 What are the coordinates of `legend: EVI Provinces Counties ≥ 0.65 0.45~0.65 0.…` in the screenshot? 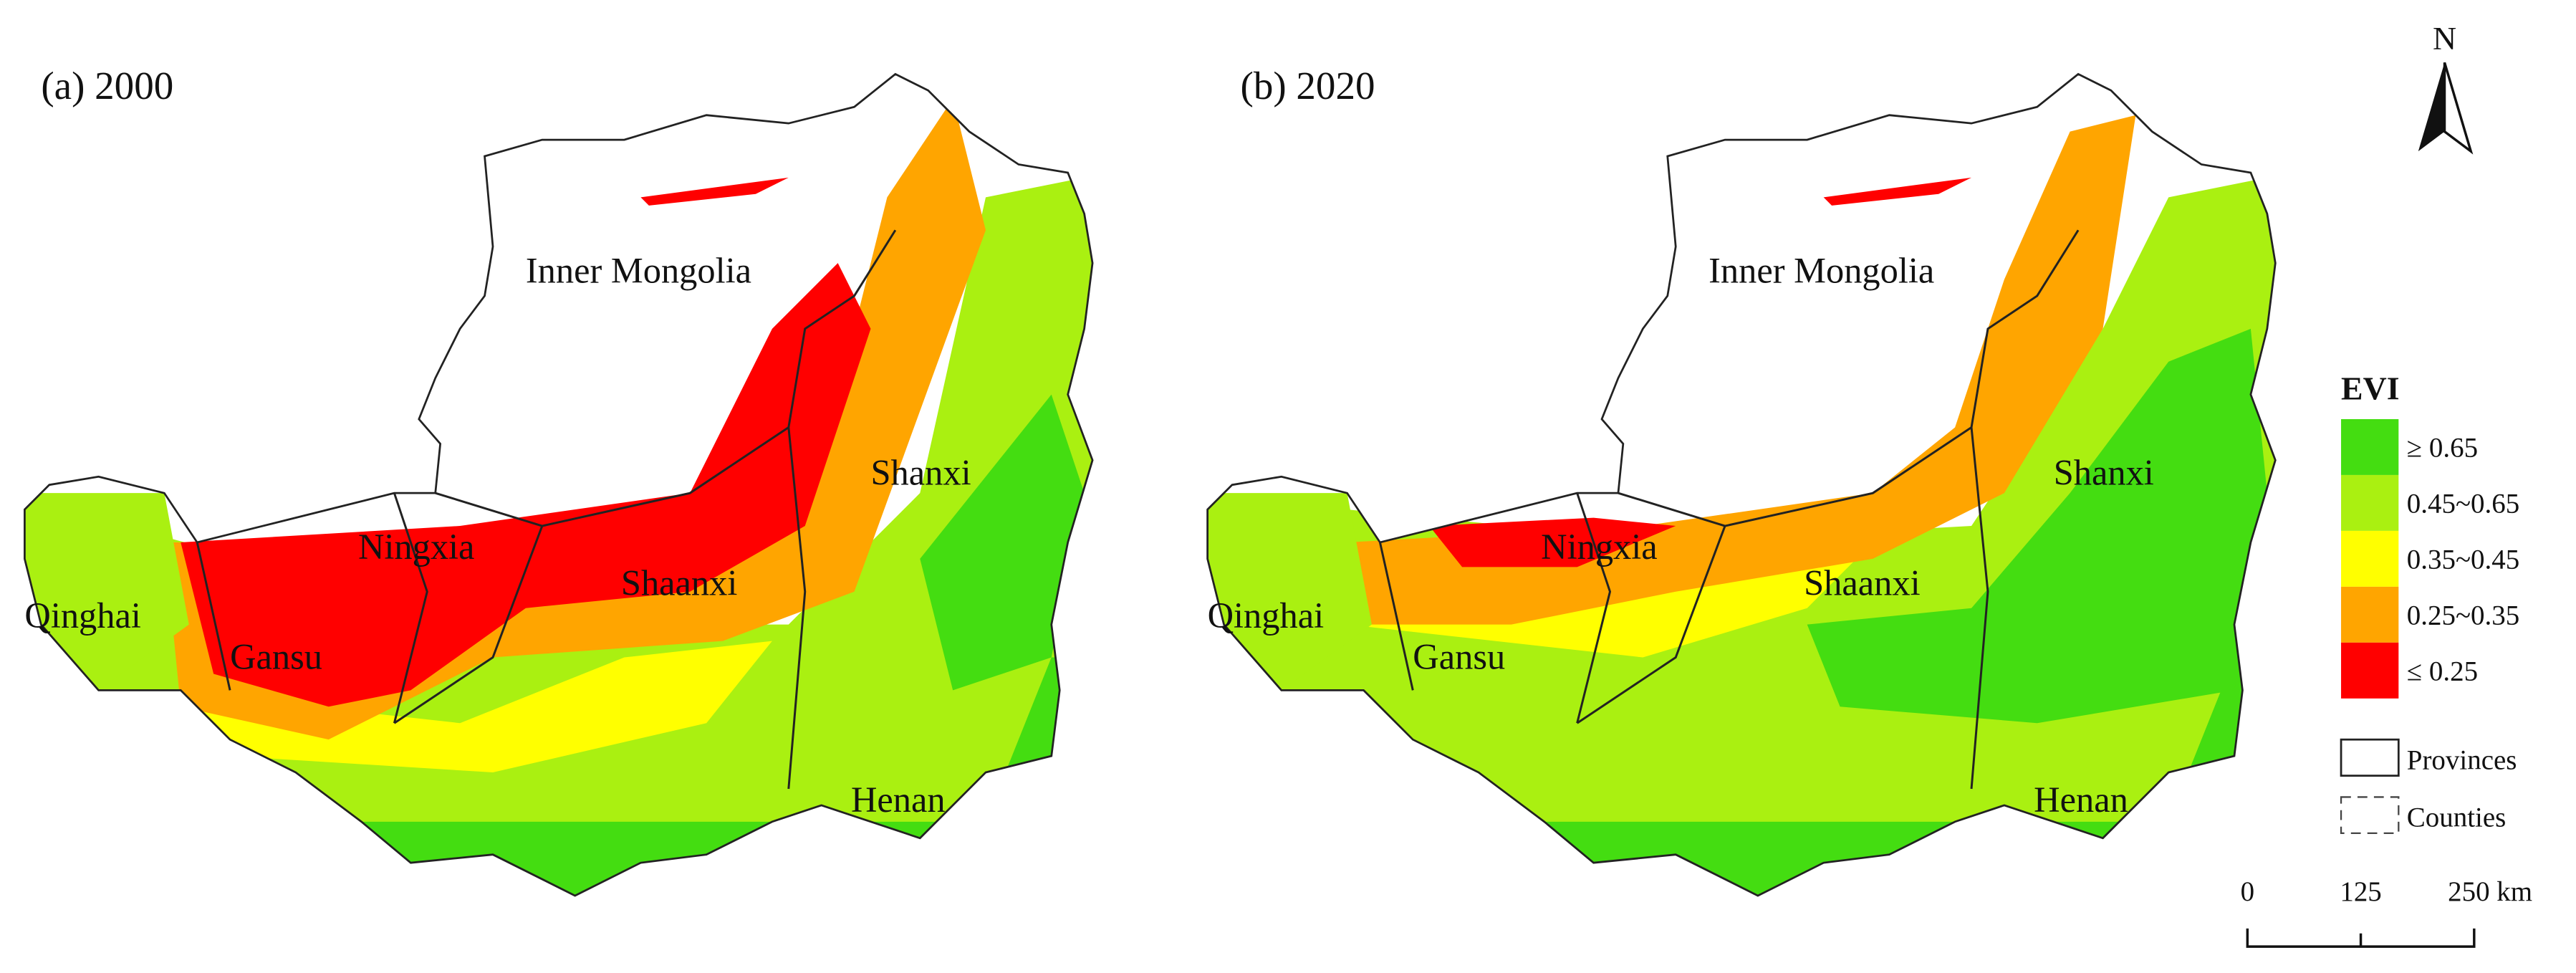 It's located at (2429, 602).